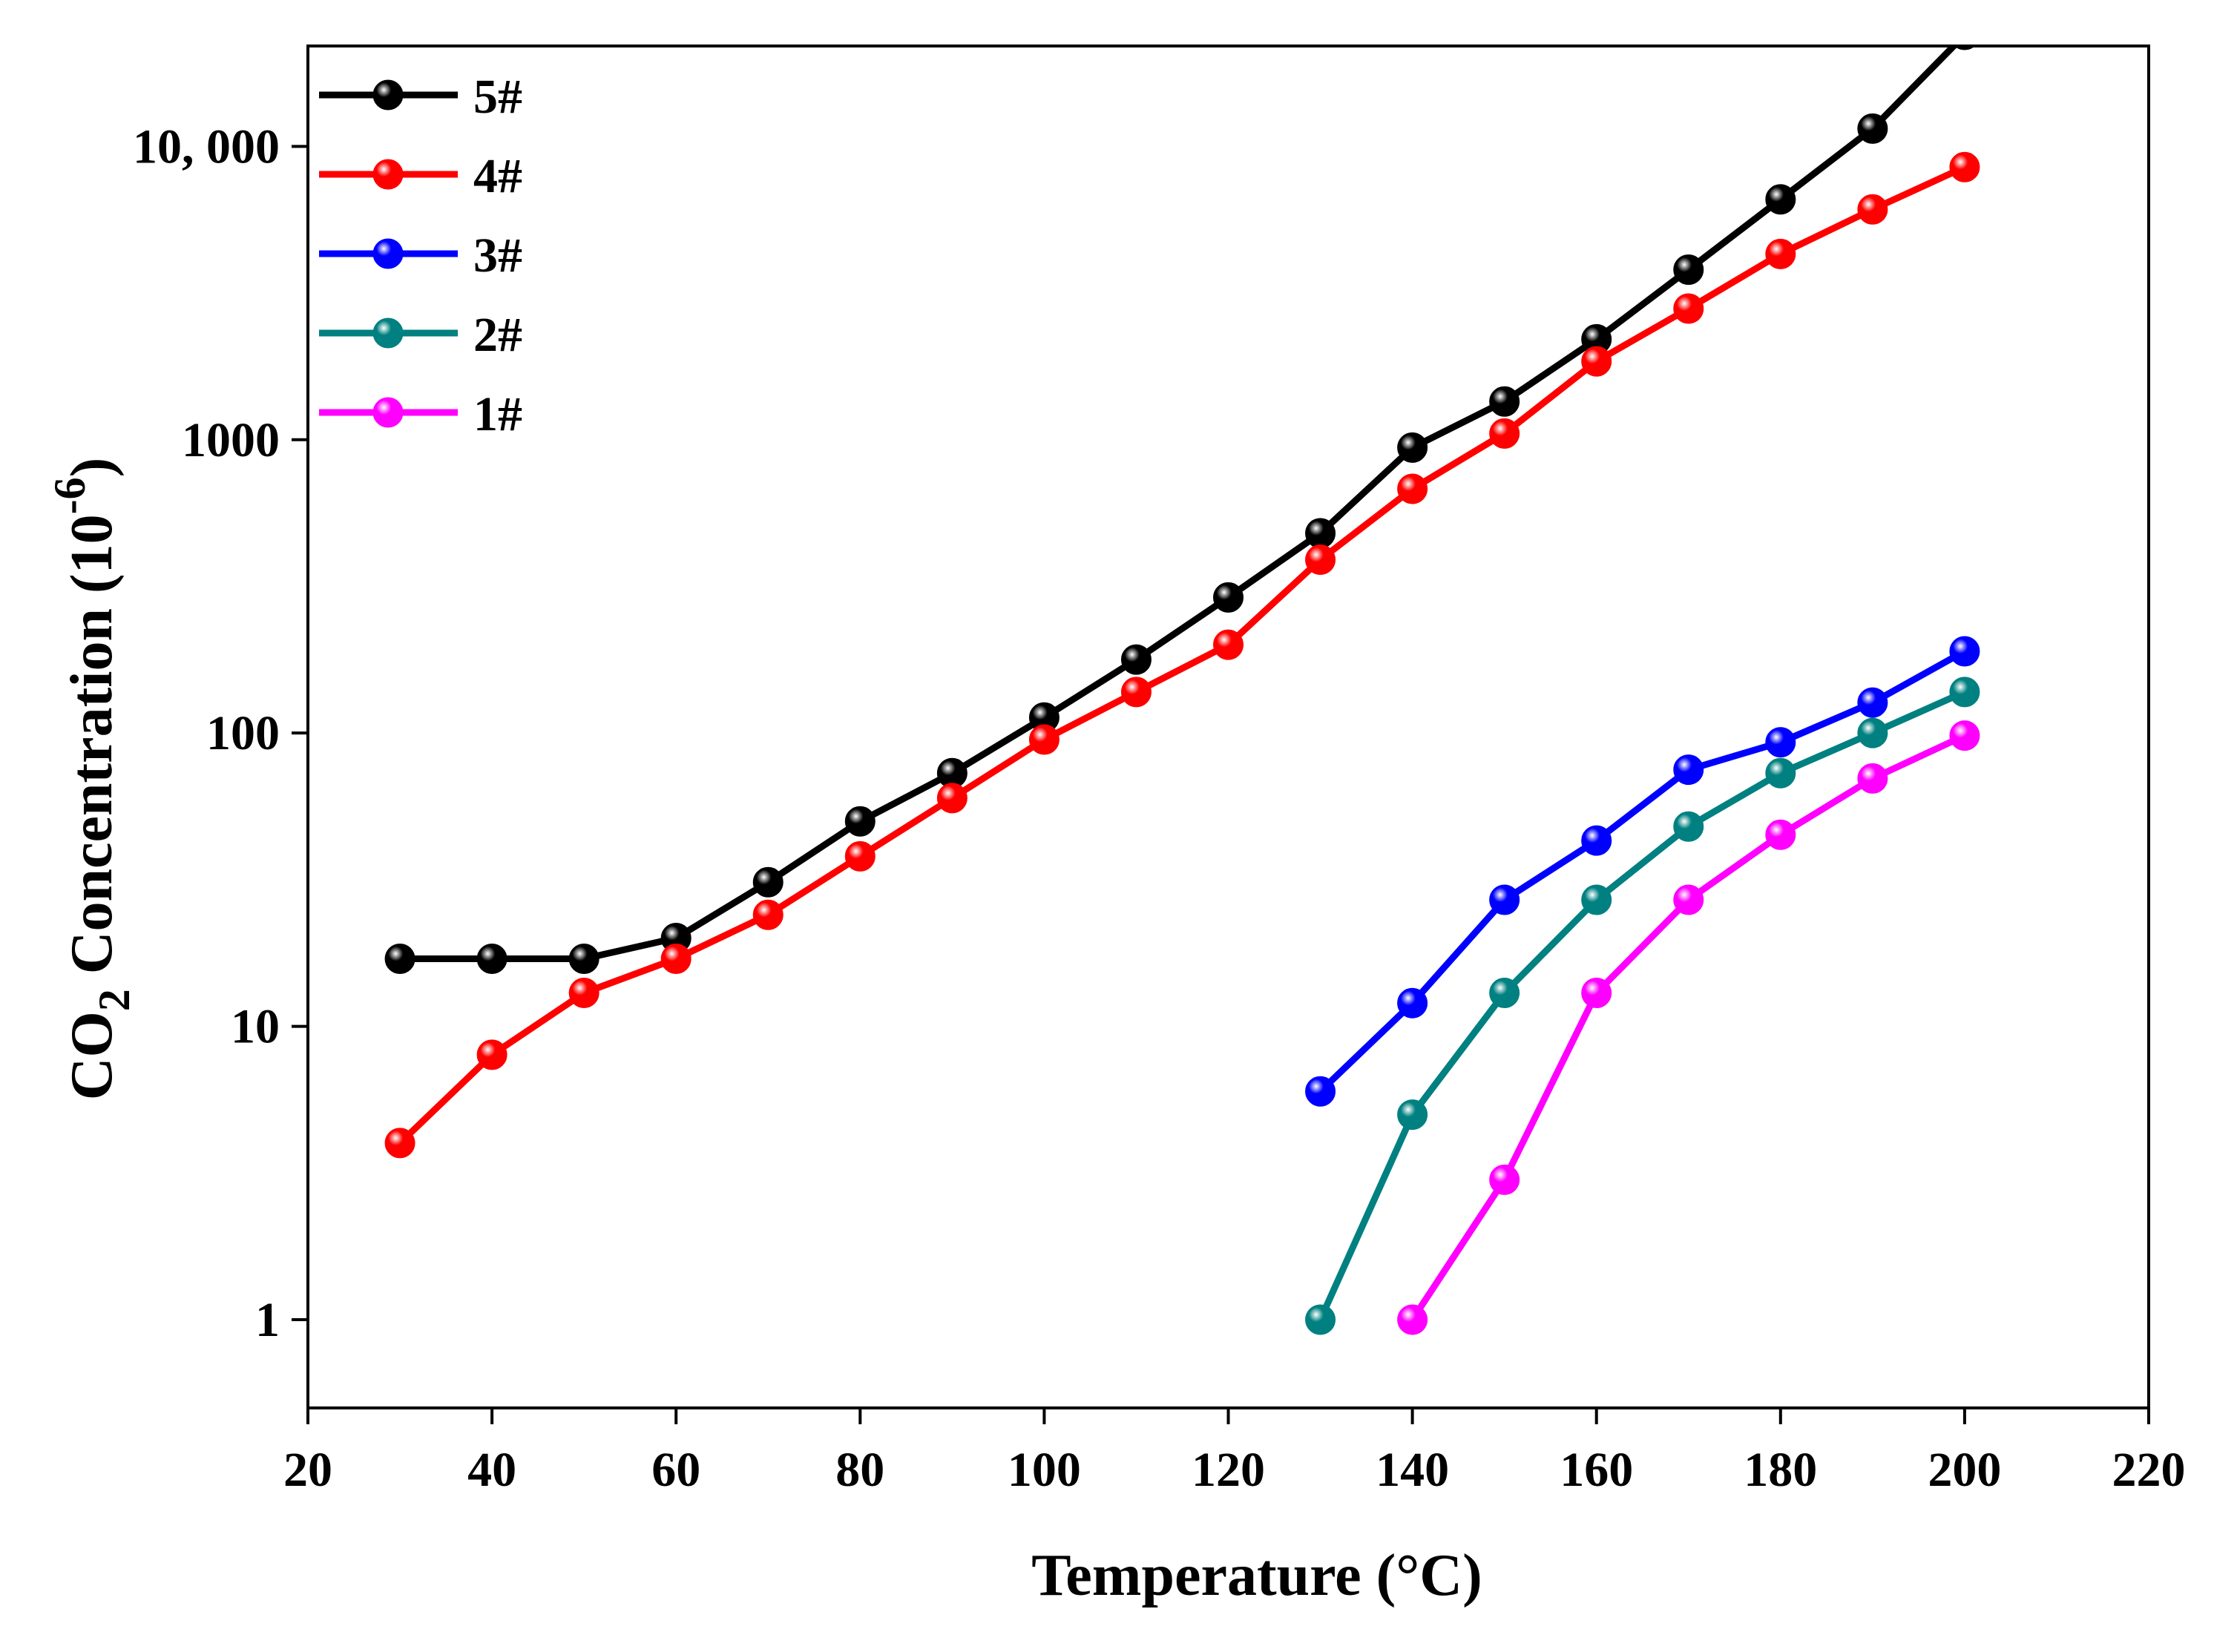 The height and width of the screenshot is (1652, 2237). I want to click on y-tick-label: 1000, so click(231, 440).